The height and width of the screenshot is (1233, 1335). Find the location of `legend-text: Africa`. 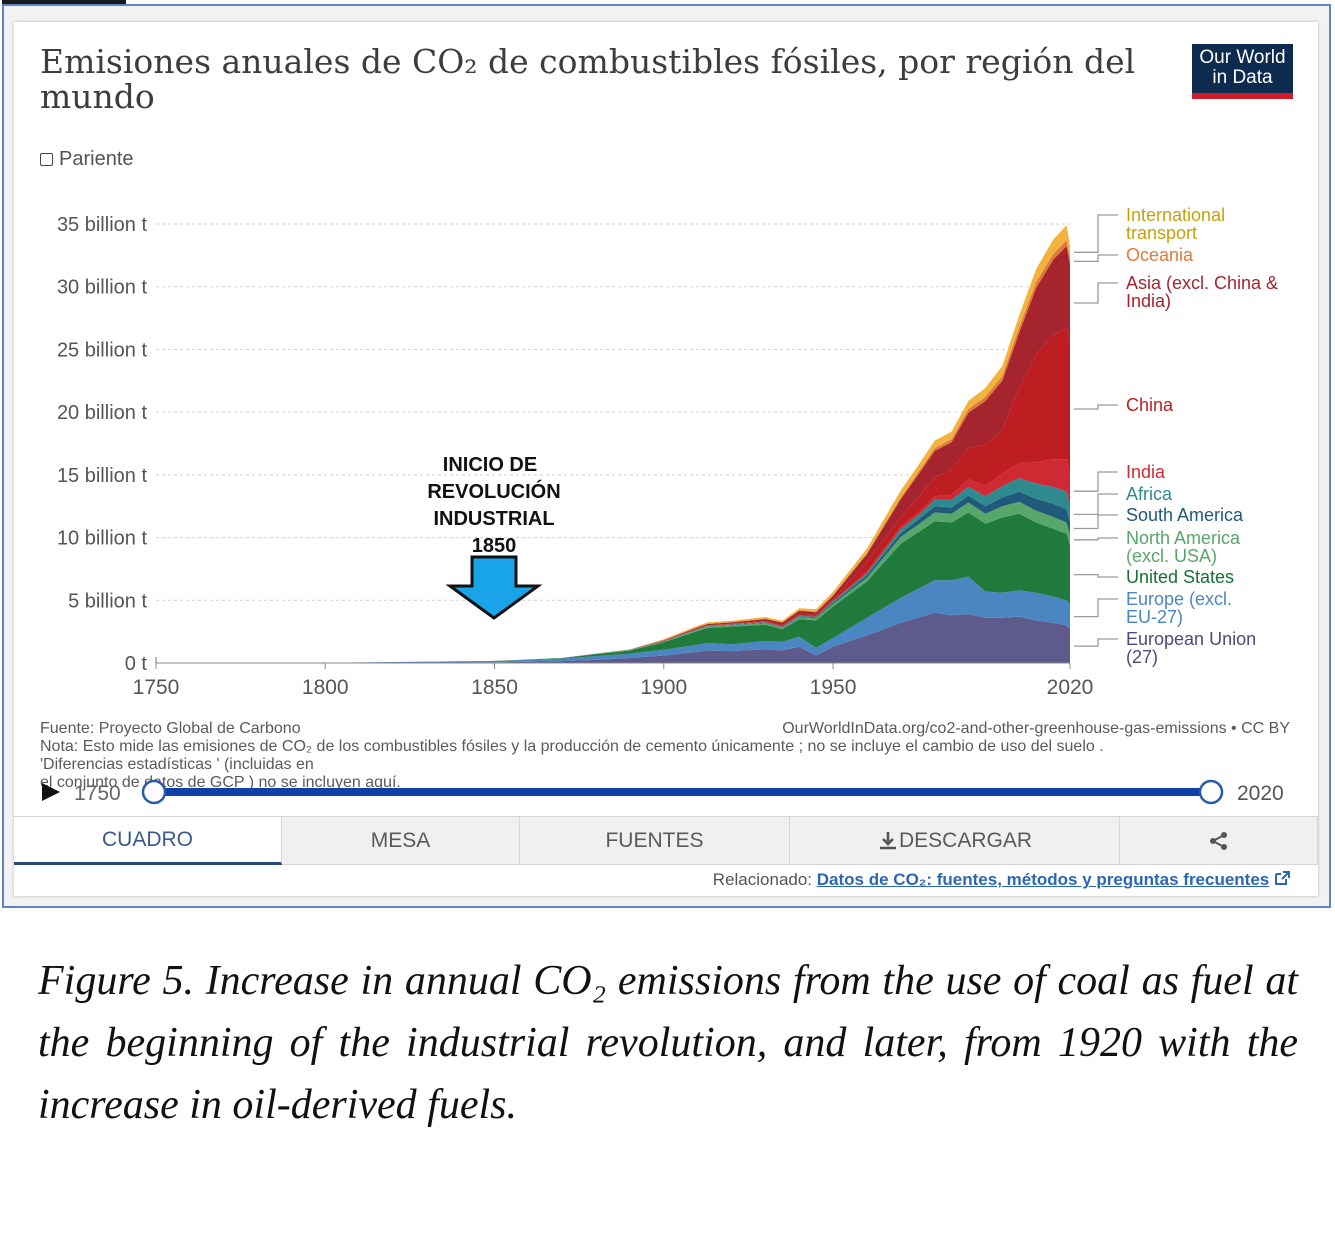

legend-text: Africa is located at coordinates (1149, 494).